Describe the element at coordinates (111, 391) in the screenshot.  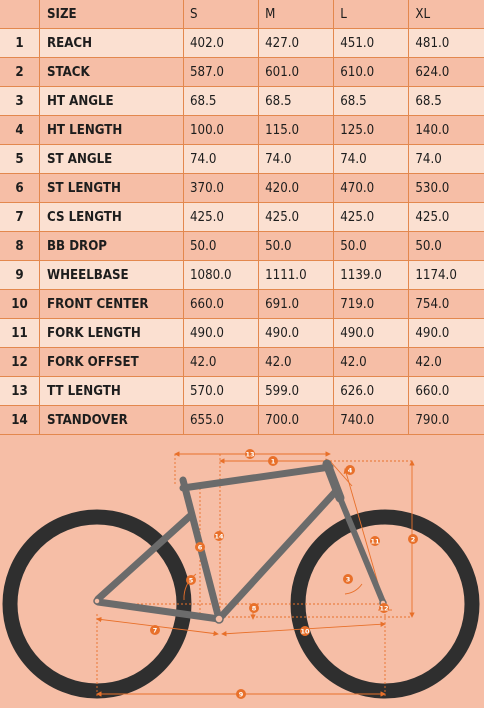
I see `row-label: TT LENGTH` at that location.